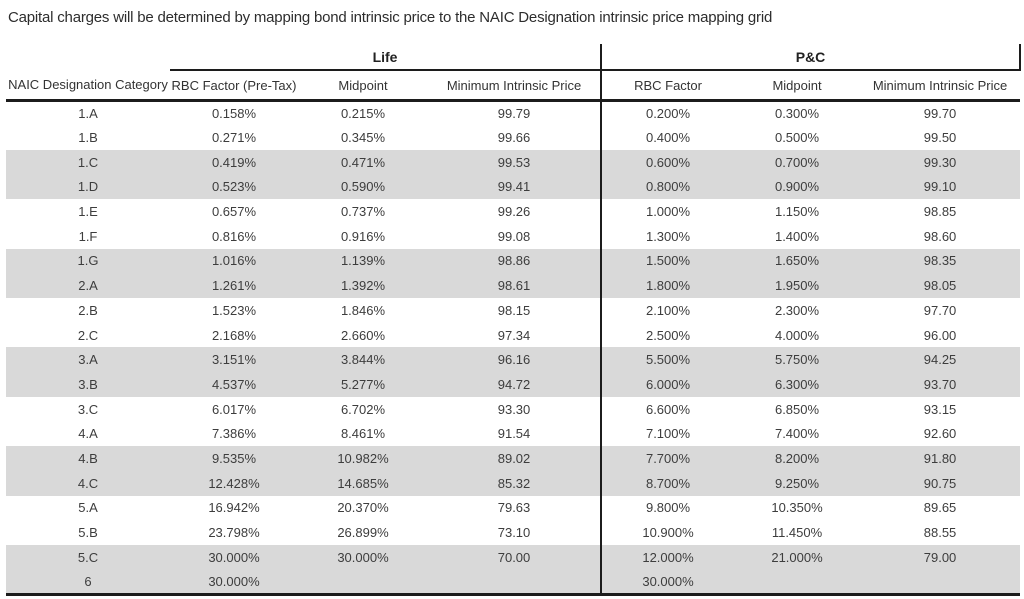 The height and width of the screenshot is (599, 1024). Describe the element at coordinates (667, 261) in the screenshot. I see `table-cell: 1.500%` at that location.